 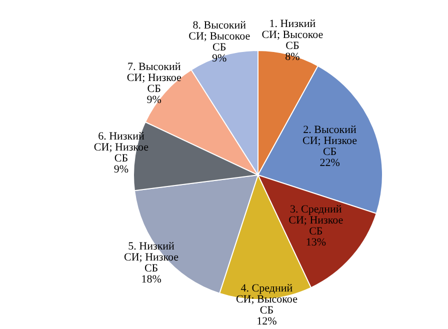 I want to click on data-label: 18%, so click(x=151, y=280).